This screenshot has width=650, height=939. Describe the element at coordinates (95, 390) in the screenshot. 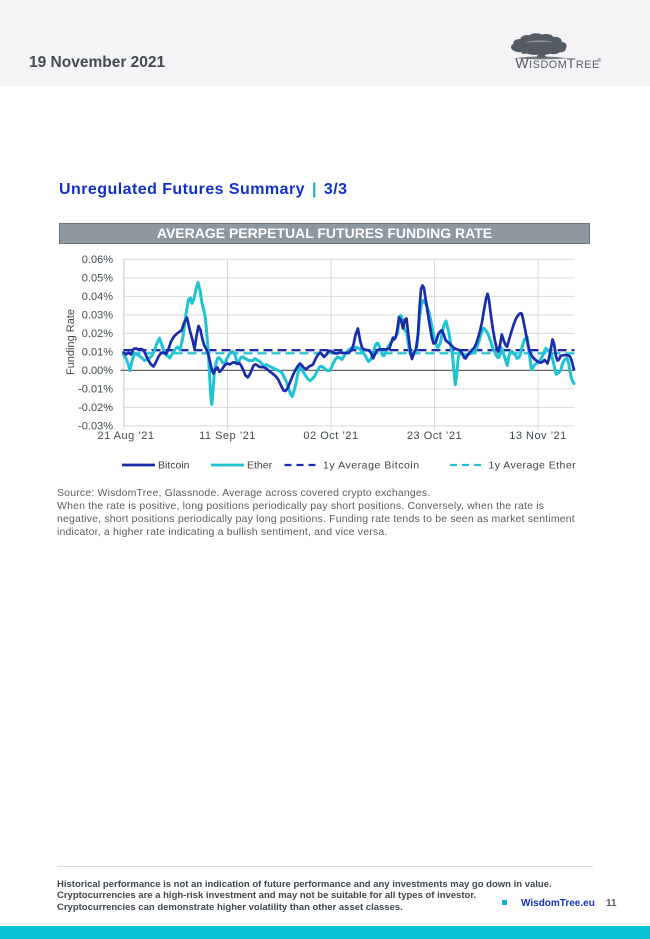

I see `svg-text: -0.01%` at that location.